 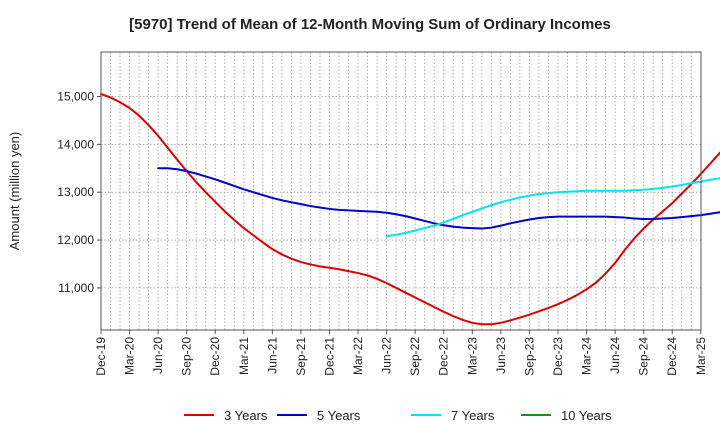 What do you see at coordinates (558, 356) in the screenshot?
I see `x-tick-label: Dec-23` at bounding box center [558, 356].